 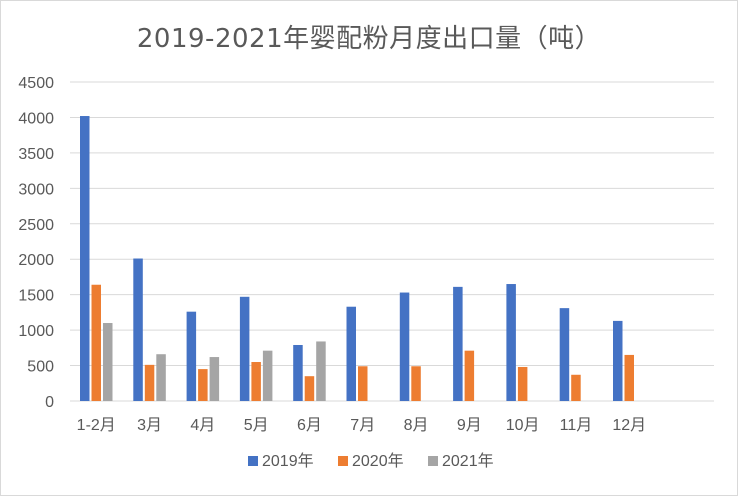 What do you see at coordinates (36, 118) in the screenshot?
I see `y-tick-label: 4000` at bounding box center [36, 118].